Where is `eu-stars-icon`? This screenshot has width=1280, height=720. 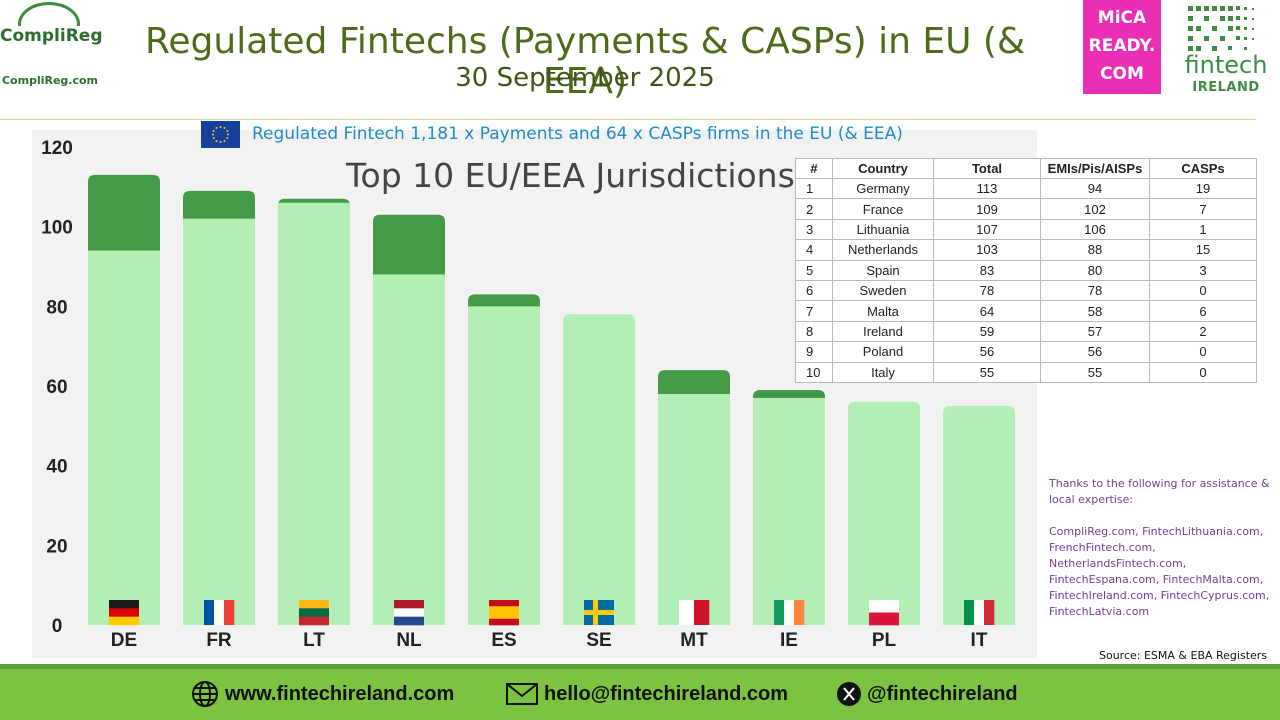 eu-stars-icon is located at coordinates (220, 134).